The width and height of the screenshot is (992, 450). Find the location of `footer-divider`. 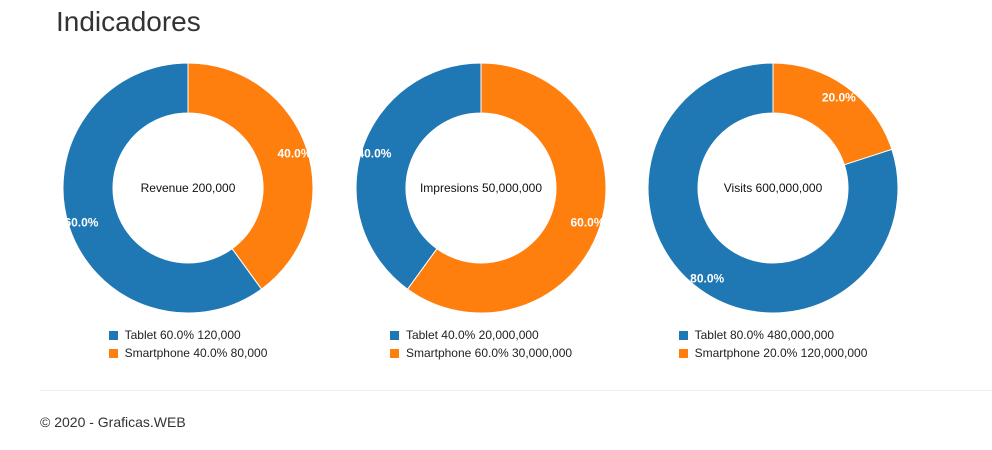

footer-divider is located at coordinates (516, 390).